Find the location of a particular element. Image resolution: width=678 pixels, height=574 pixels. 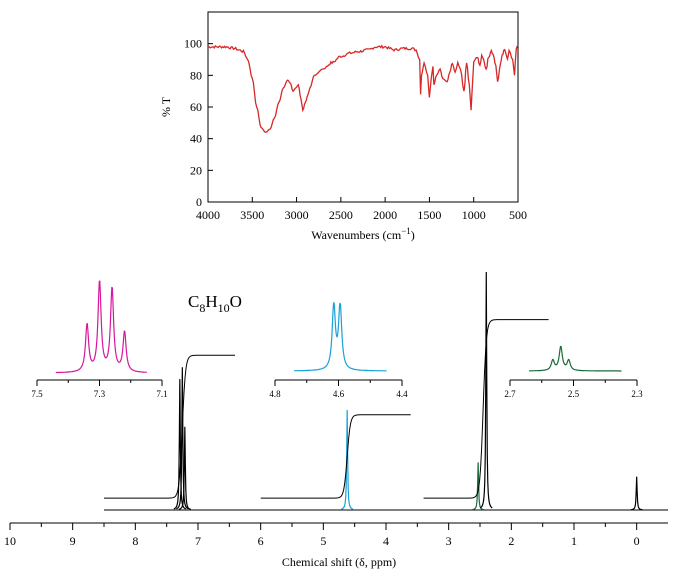

nmr-x-tick-label: 1 is located at coordinates (574, 541).